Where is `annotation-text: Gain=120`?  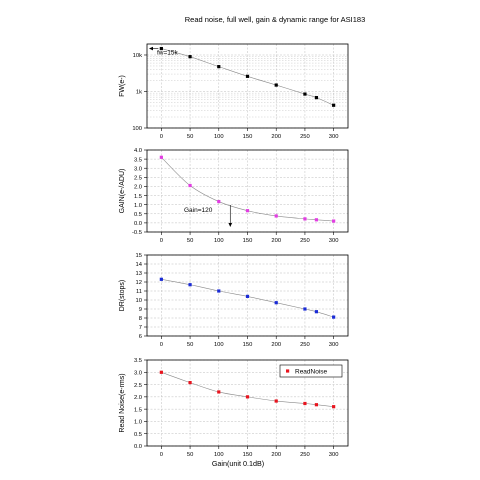
annotation-text: Gain=120 is located at coordinates (198, 210).